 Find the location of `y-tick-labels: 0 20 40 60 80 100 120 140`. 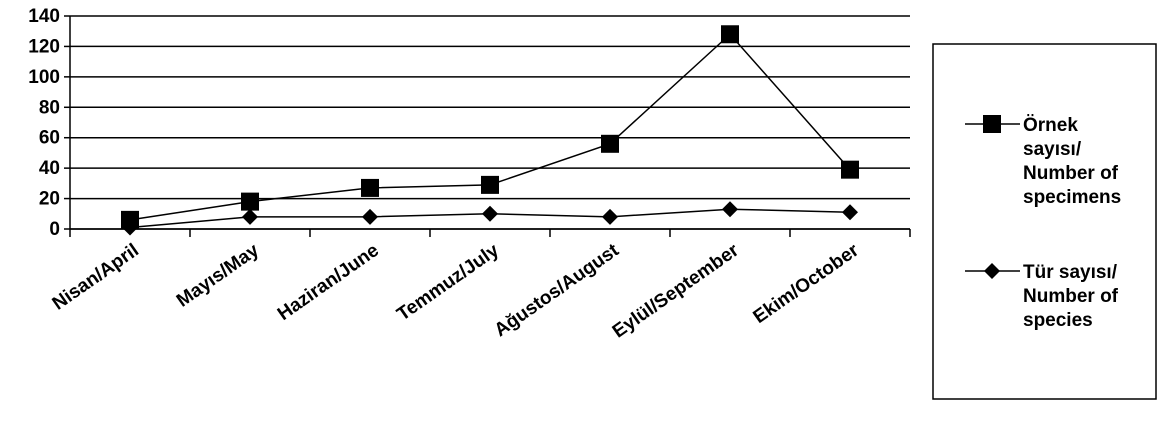

y-tick-labels: 0 20 40 60 80 100 120 140 is located at coordinates (44, 123).